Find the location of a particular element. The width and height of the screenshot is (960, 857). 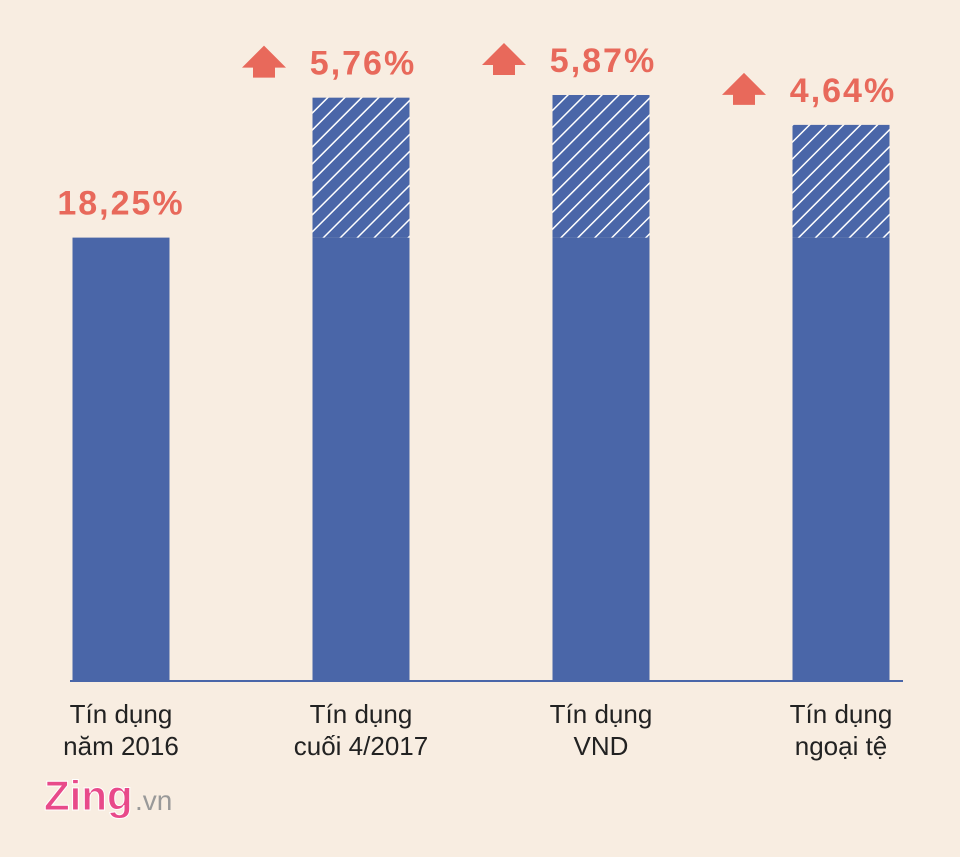

value-label: 4,64% is located at coordinates (843, 91).